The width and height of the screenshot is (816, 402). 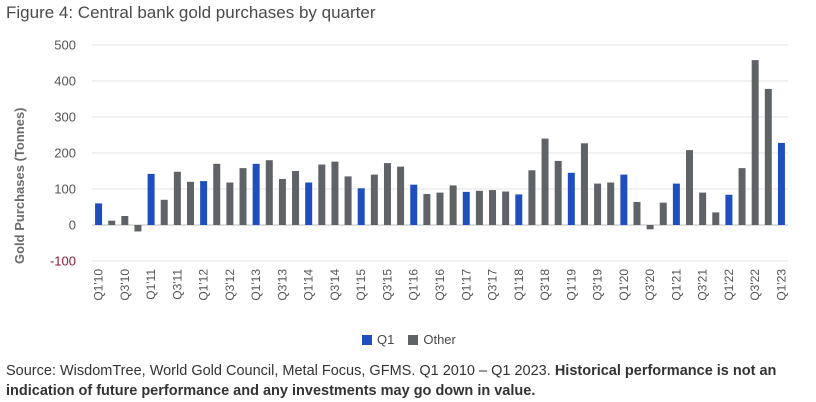 What do you see at coordinates (703, 285) in the screenshot?
I see `x-tick-label: Q3'21` at bounding box center [703, 285].